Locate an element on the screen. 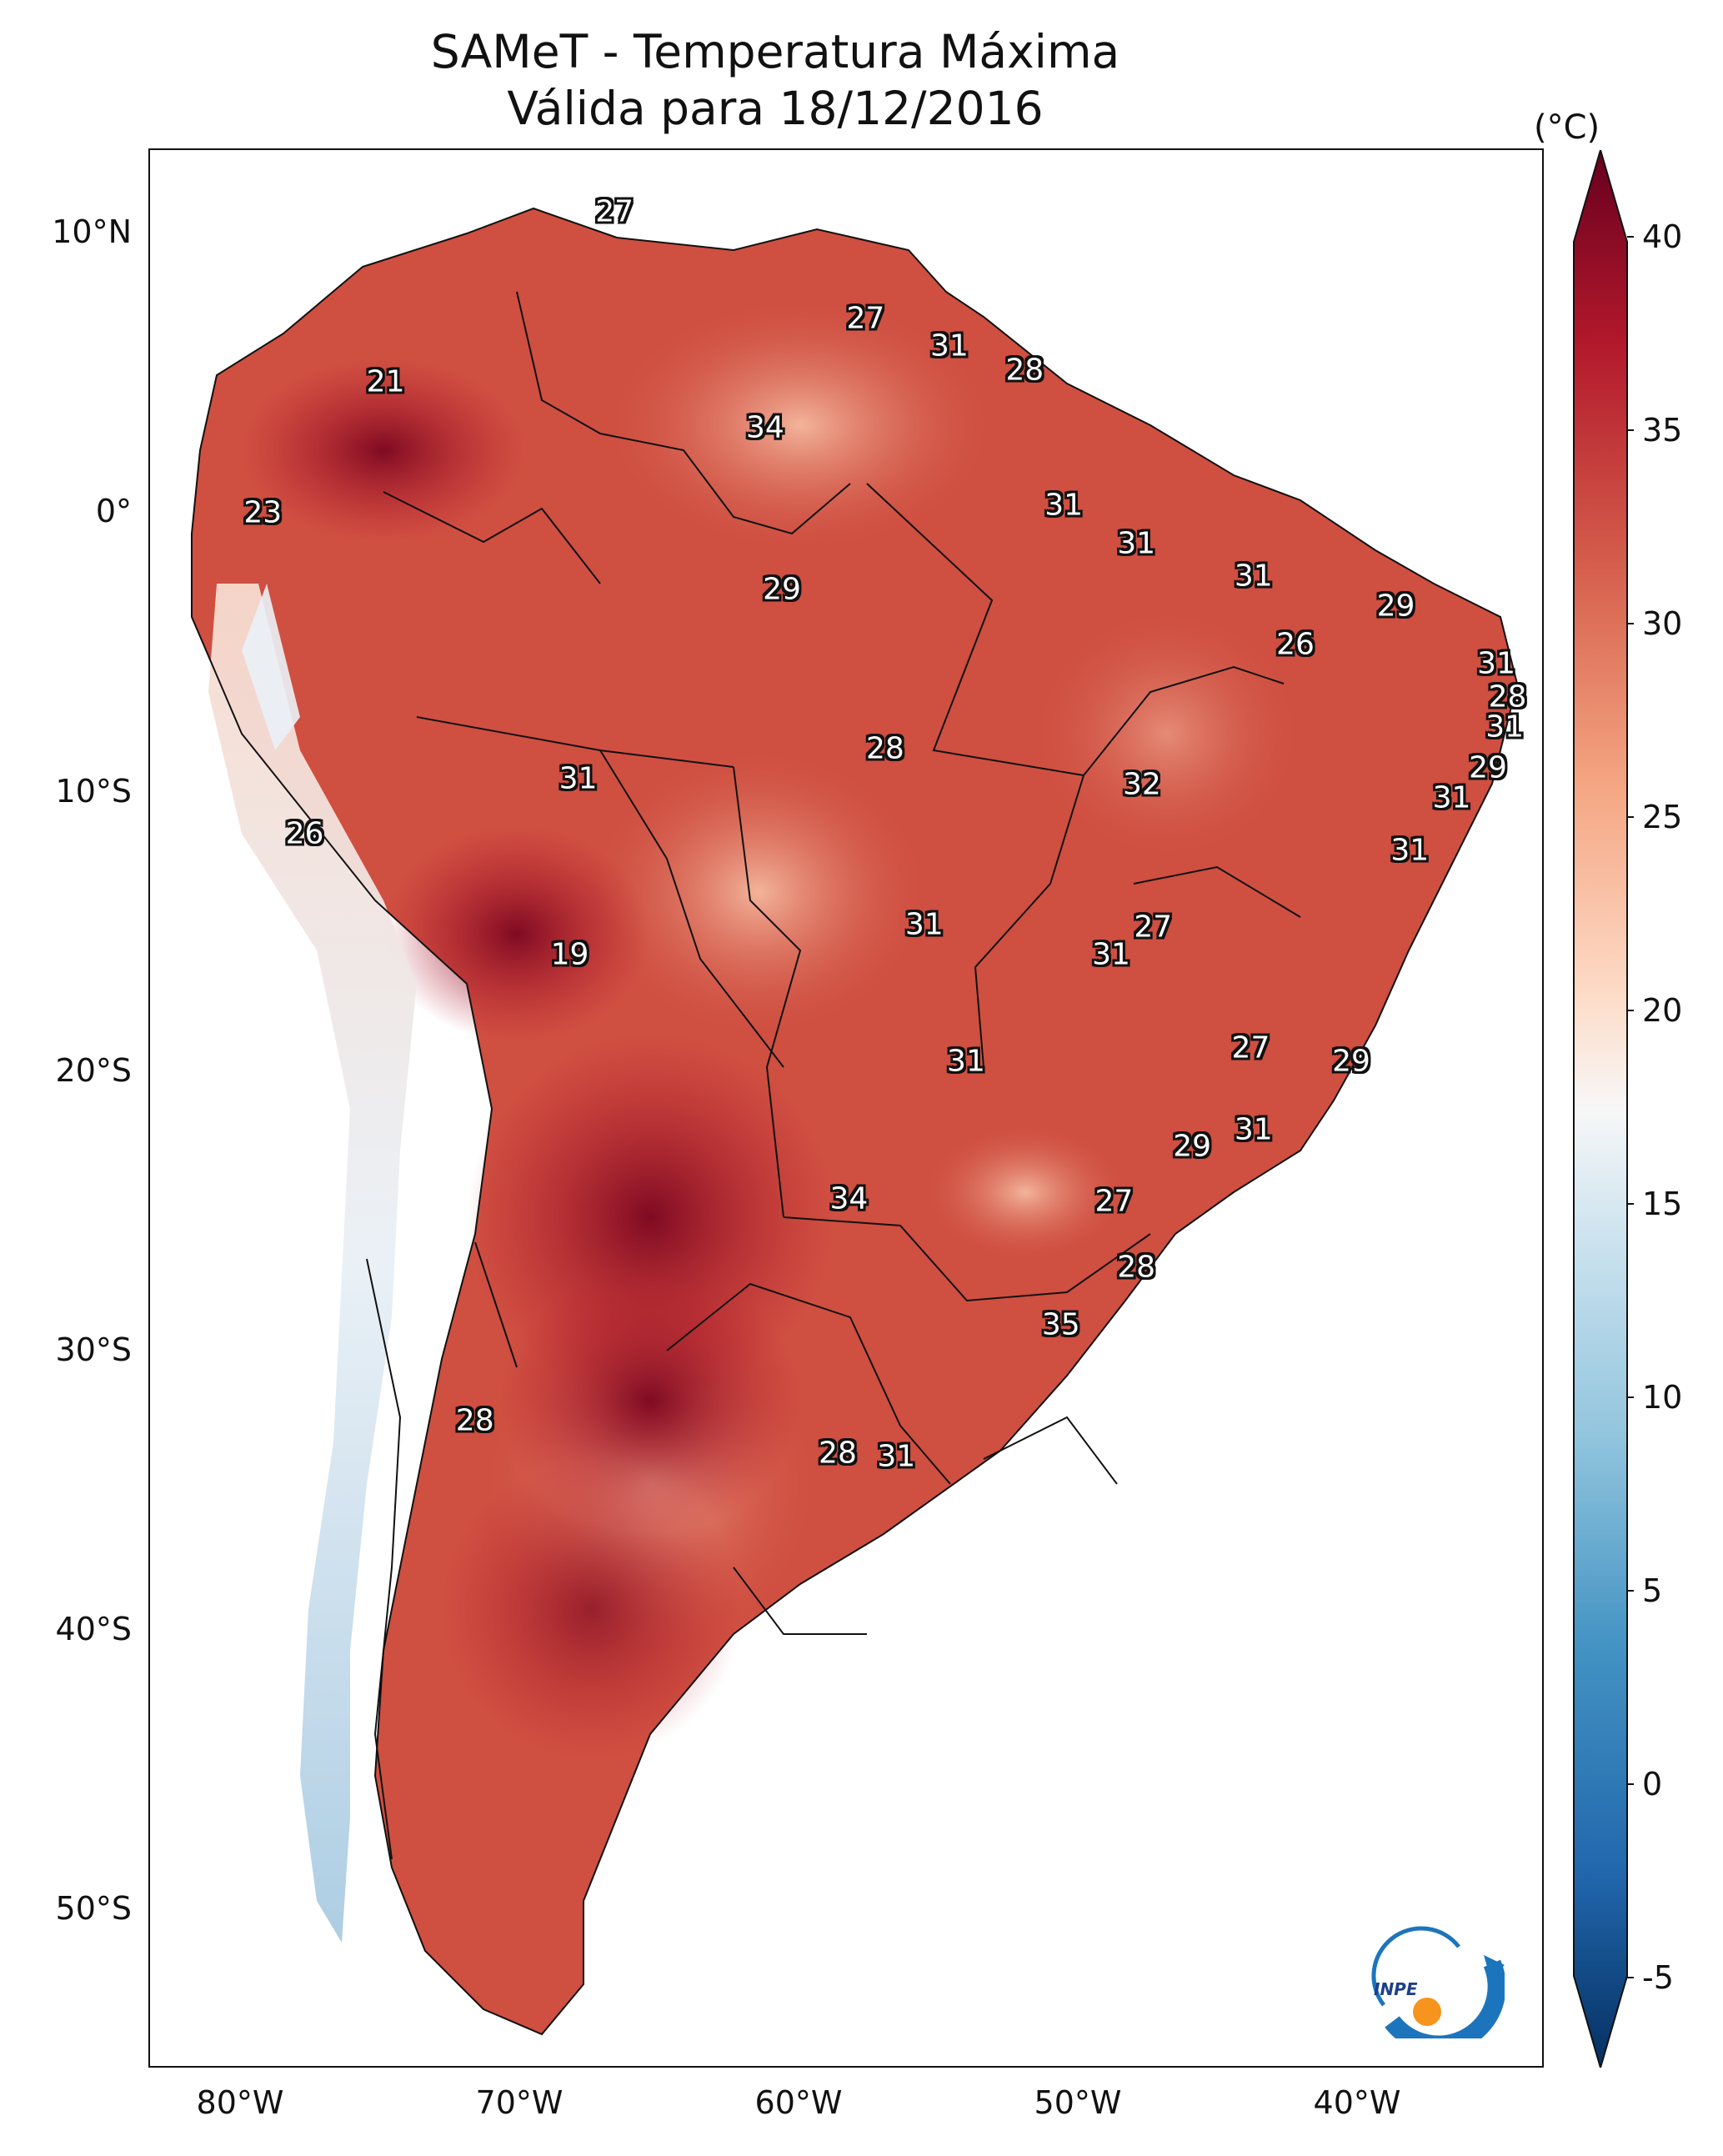  lon-tick-label: 70°W is located at coordinates (519, 2102).